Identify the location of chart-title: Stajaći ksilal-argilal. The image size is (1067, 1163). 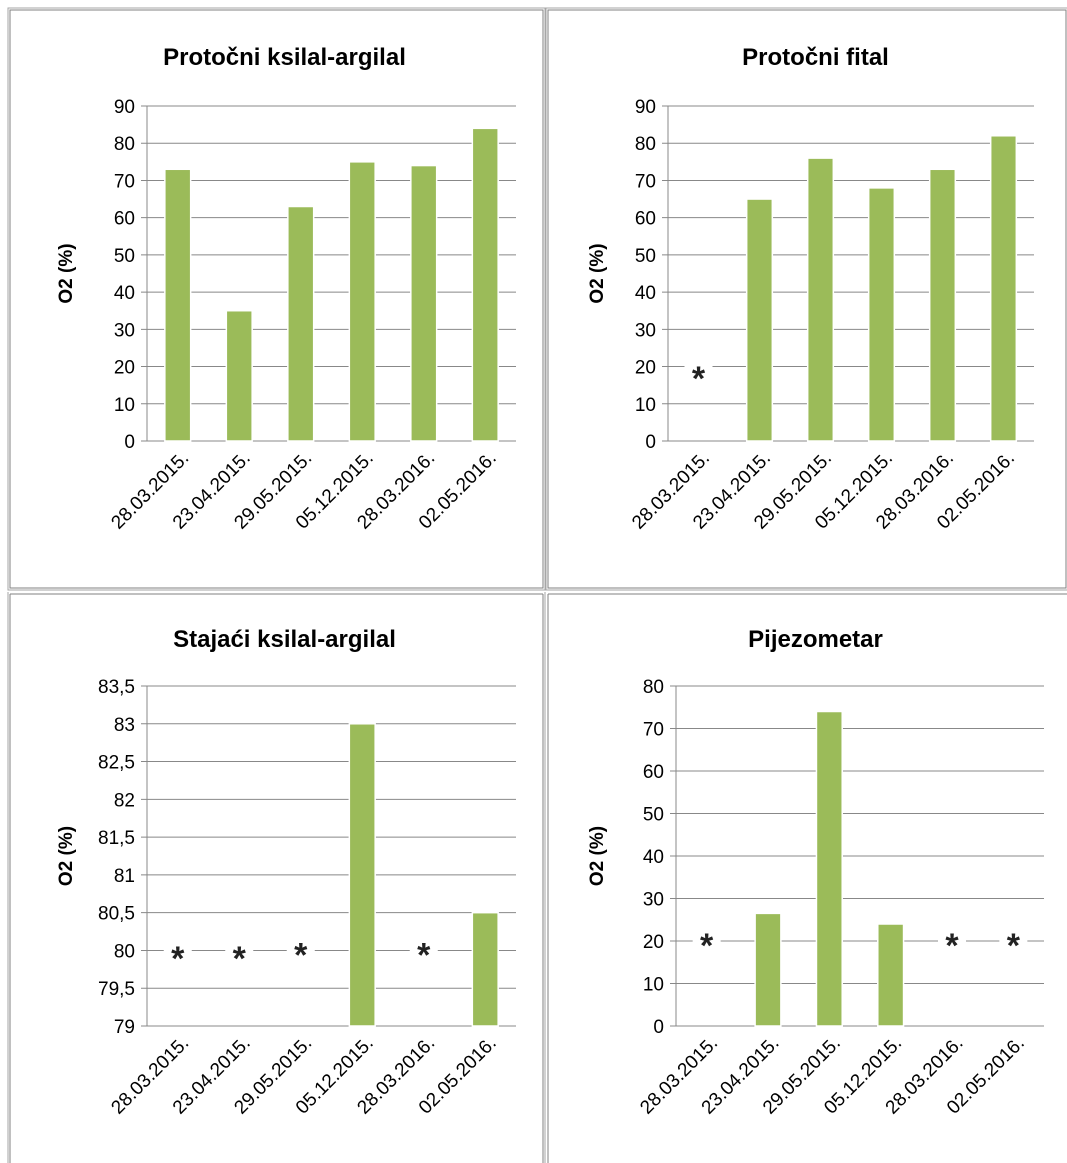
(284, 639).